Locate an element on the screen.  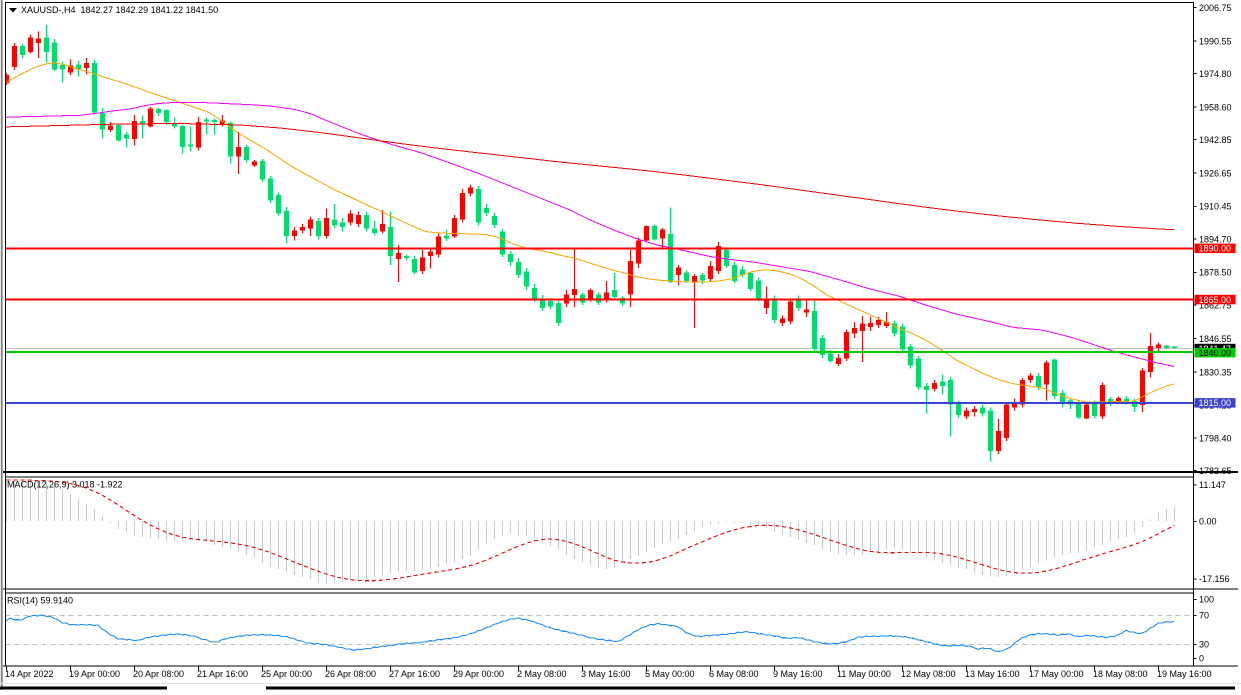
svg-text: 27 Apr 16:00 is located at coordinates (414, 674).